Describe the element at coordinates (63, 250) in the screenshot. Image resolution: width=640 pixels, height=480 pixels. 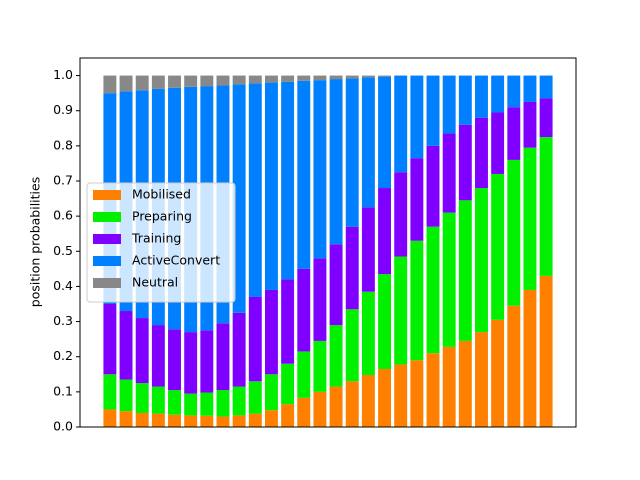
I see `y-tick-label: 0.5` at that location.